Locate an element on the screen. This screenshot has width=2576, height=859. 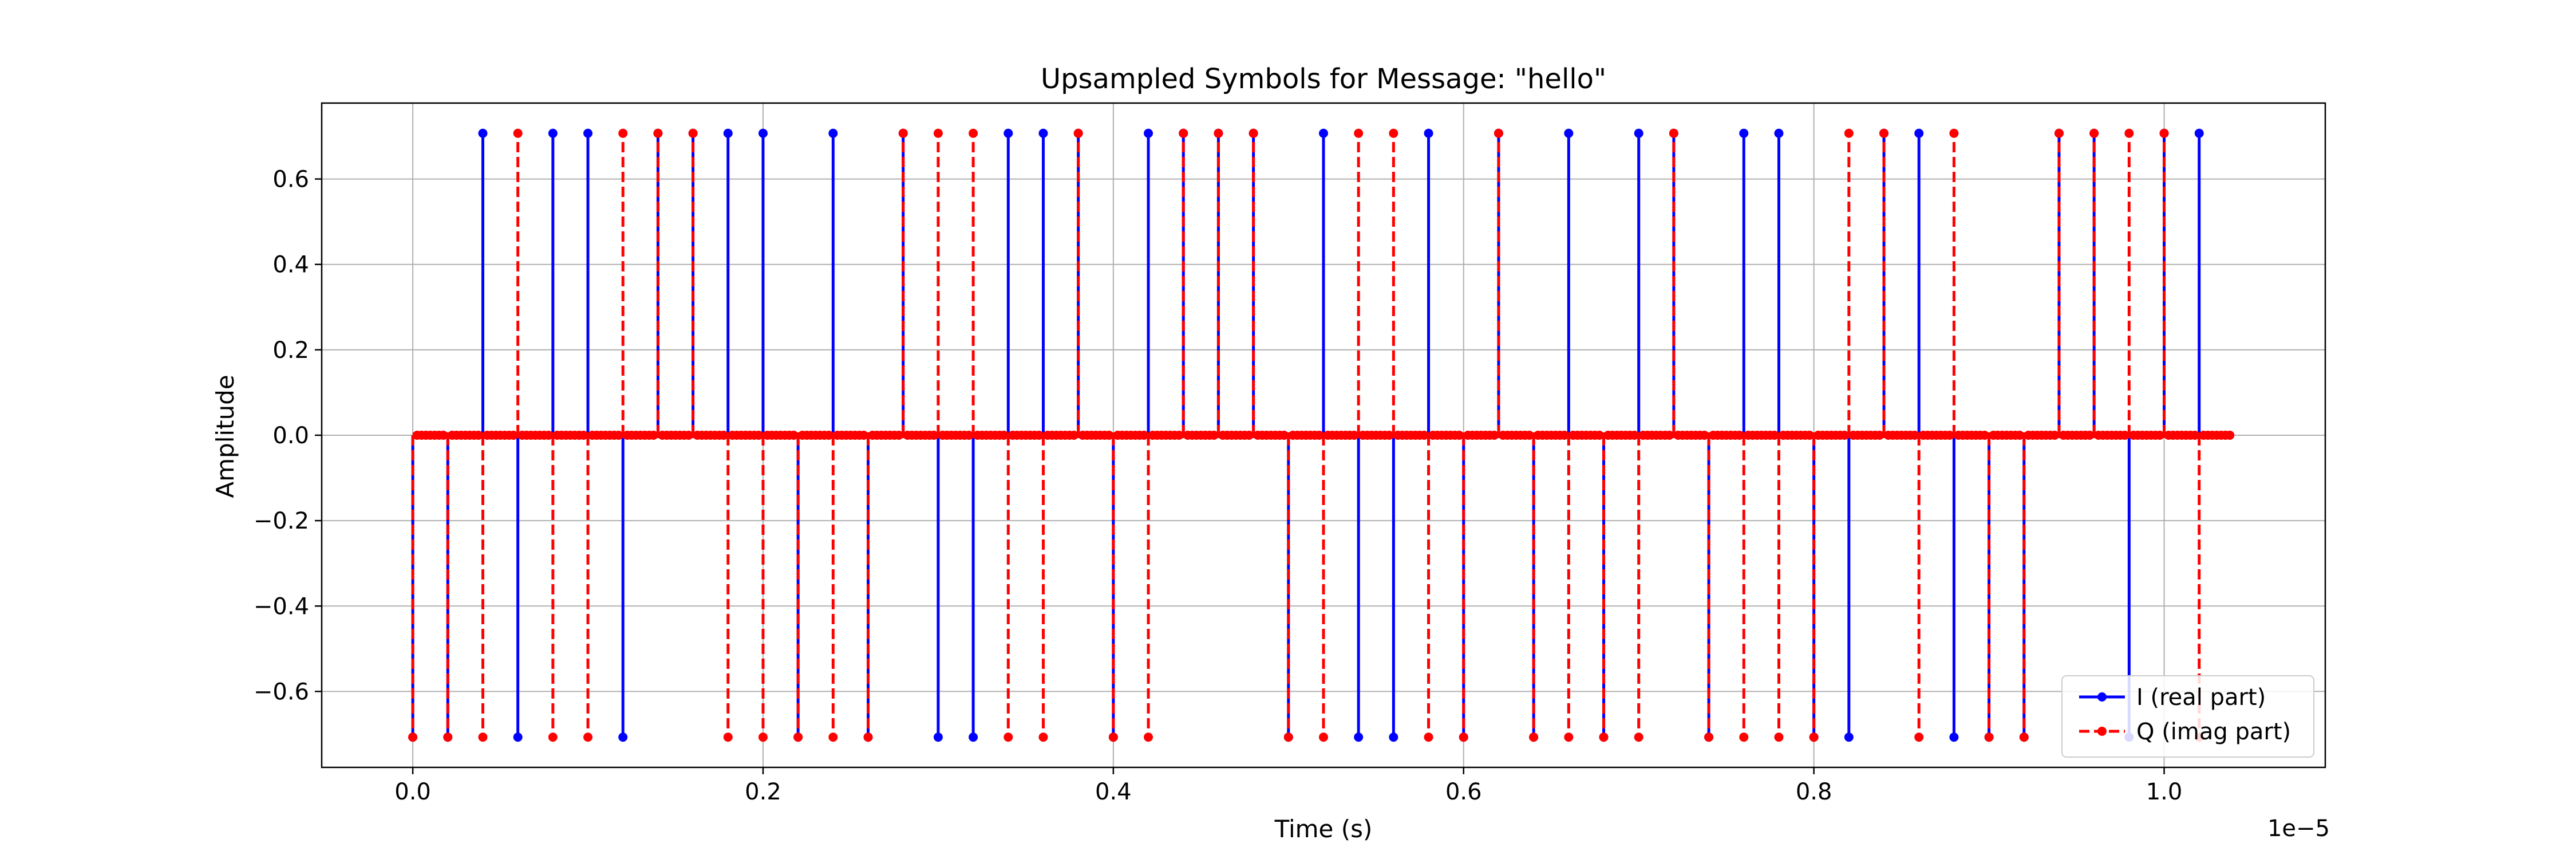
x-tick-label: 0.8 is located at coordinates (1814, 792).